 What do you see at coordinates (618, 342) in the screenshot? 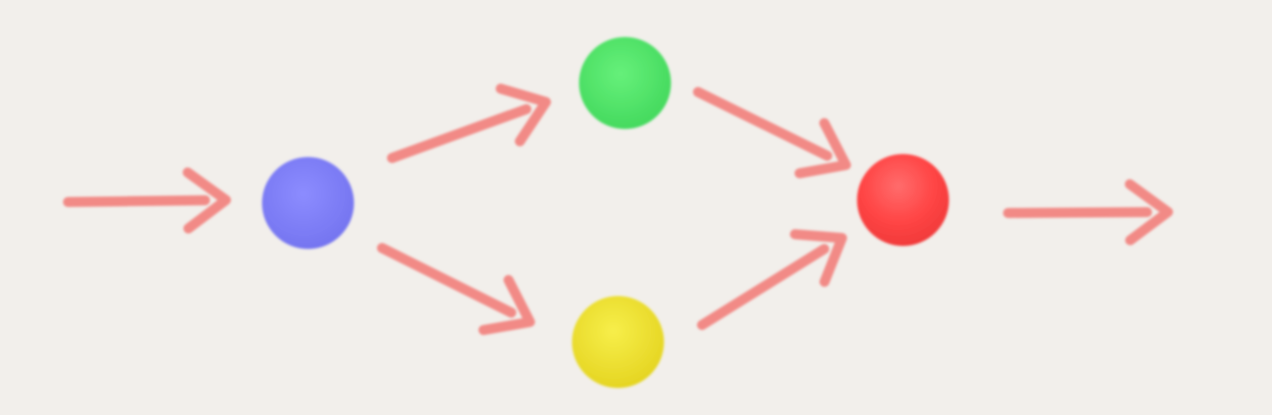
I see `yellow-node-circle` at bounding box center [618, 342].